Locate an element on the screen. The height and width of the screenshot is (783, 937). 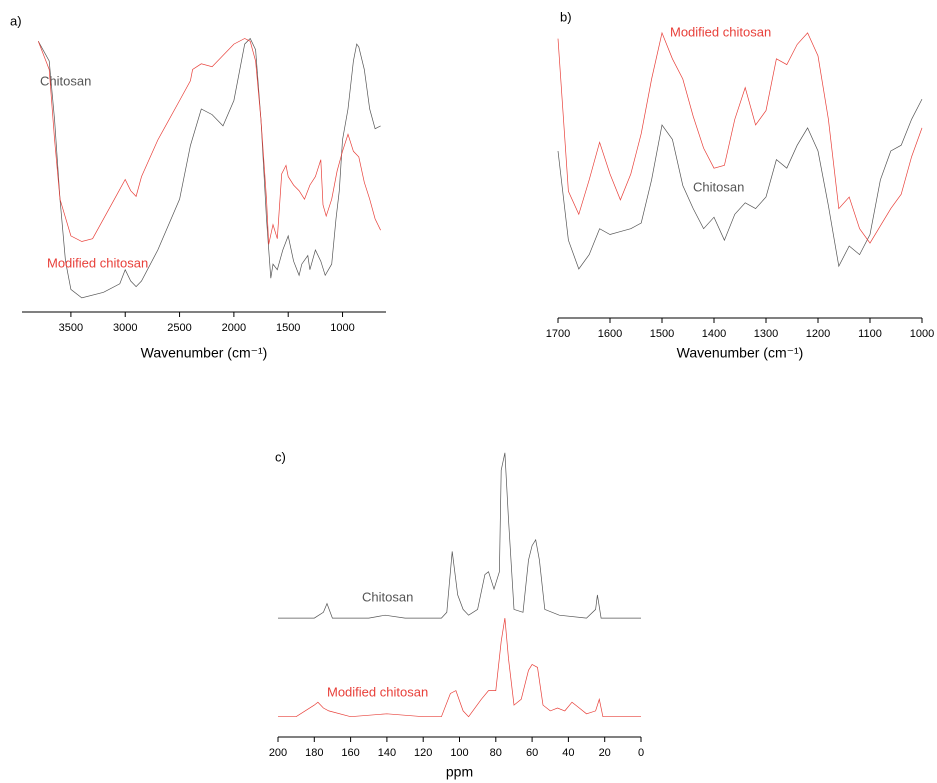
x-tick-label: 0 is located at coordinates (641, 753).